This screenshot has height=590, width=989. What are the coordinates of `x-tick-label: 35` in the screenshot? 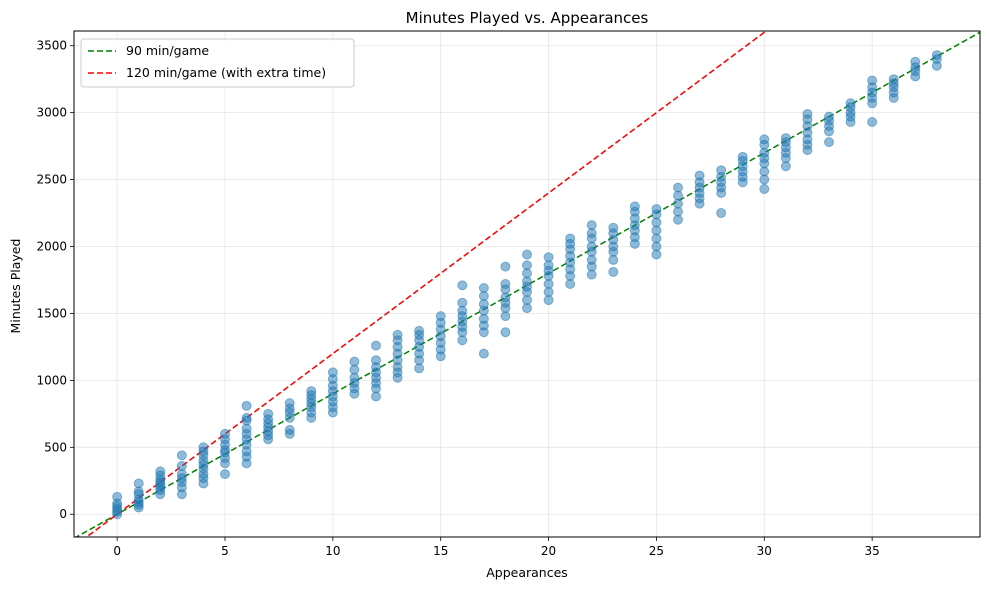 It's located at (872, 551).